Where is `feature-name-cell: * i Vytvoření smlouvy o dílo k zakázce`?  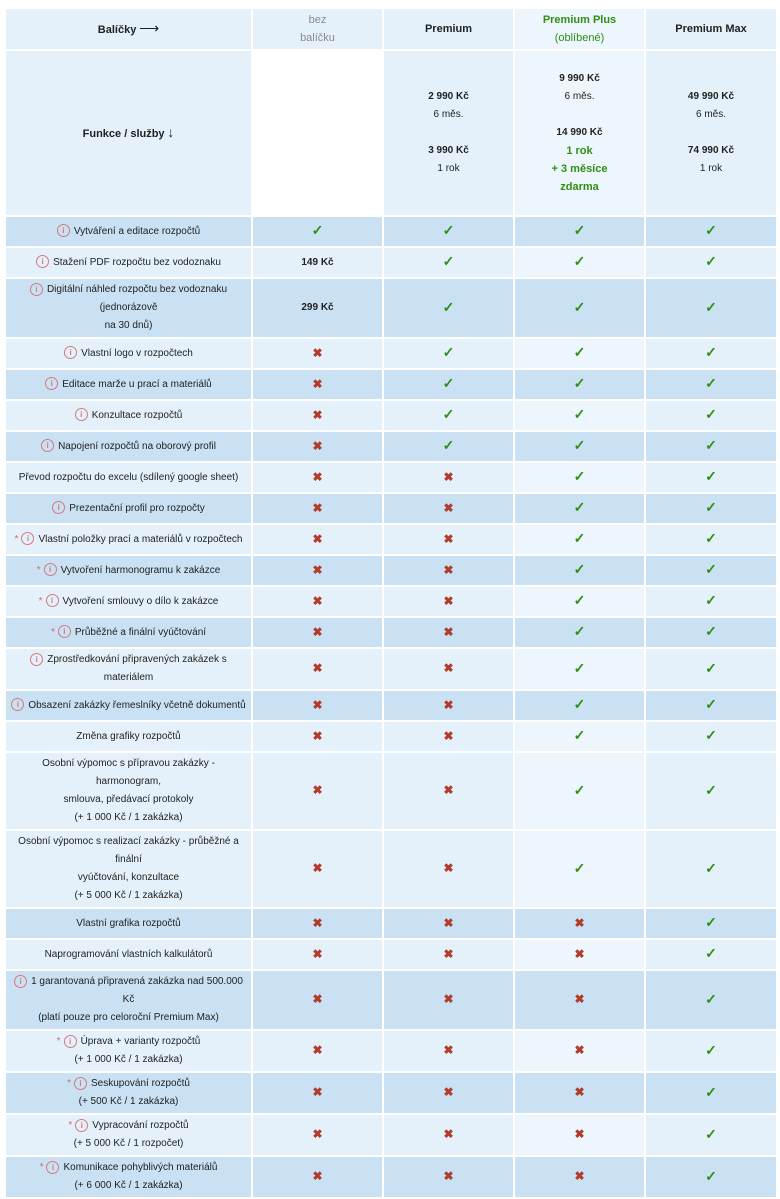
feature-name-cell: * i Vytvoření smlouvy o dílo k zakázce is located at coordinates (128, 601).